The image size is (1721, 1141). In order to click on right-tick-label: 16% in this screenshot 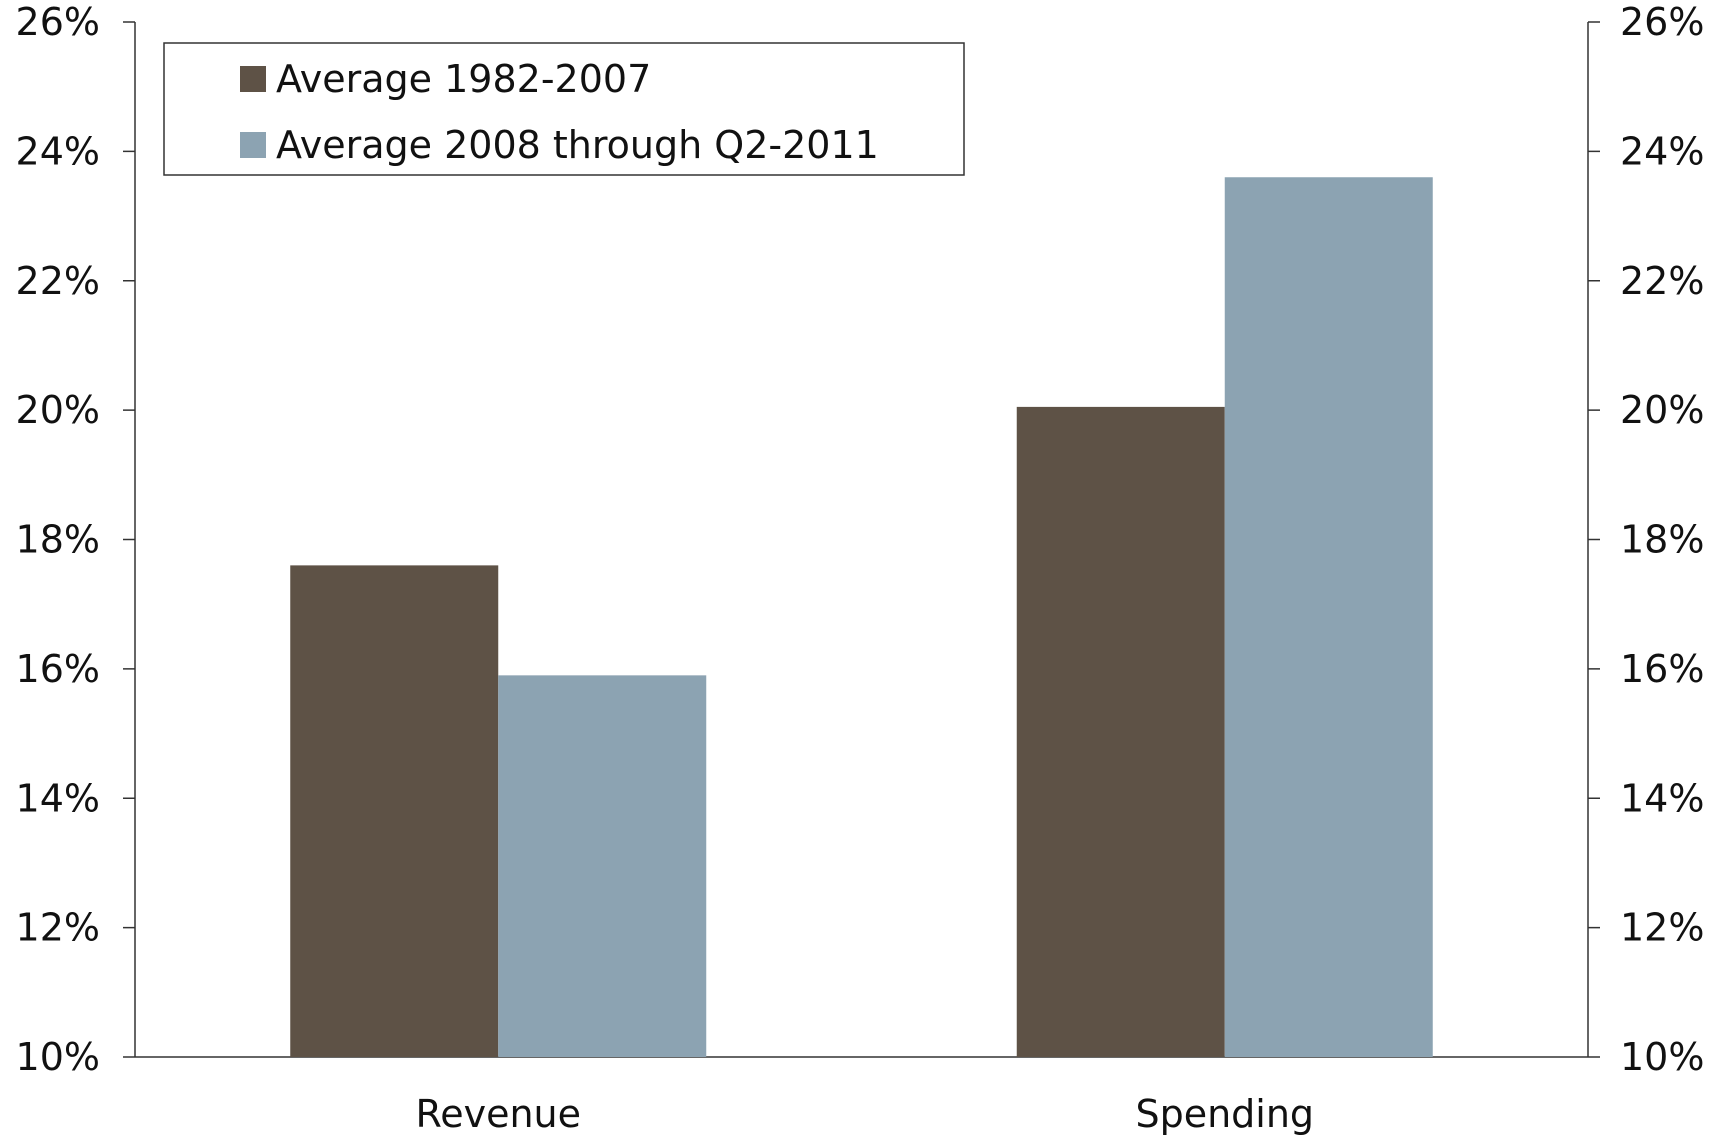, I will do `click(1662, 669)`.